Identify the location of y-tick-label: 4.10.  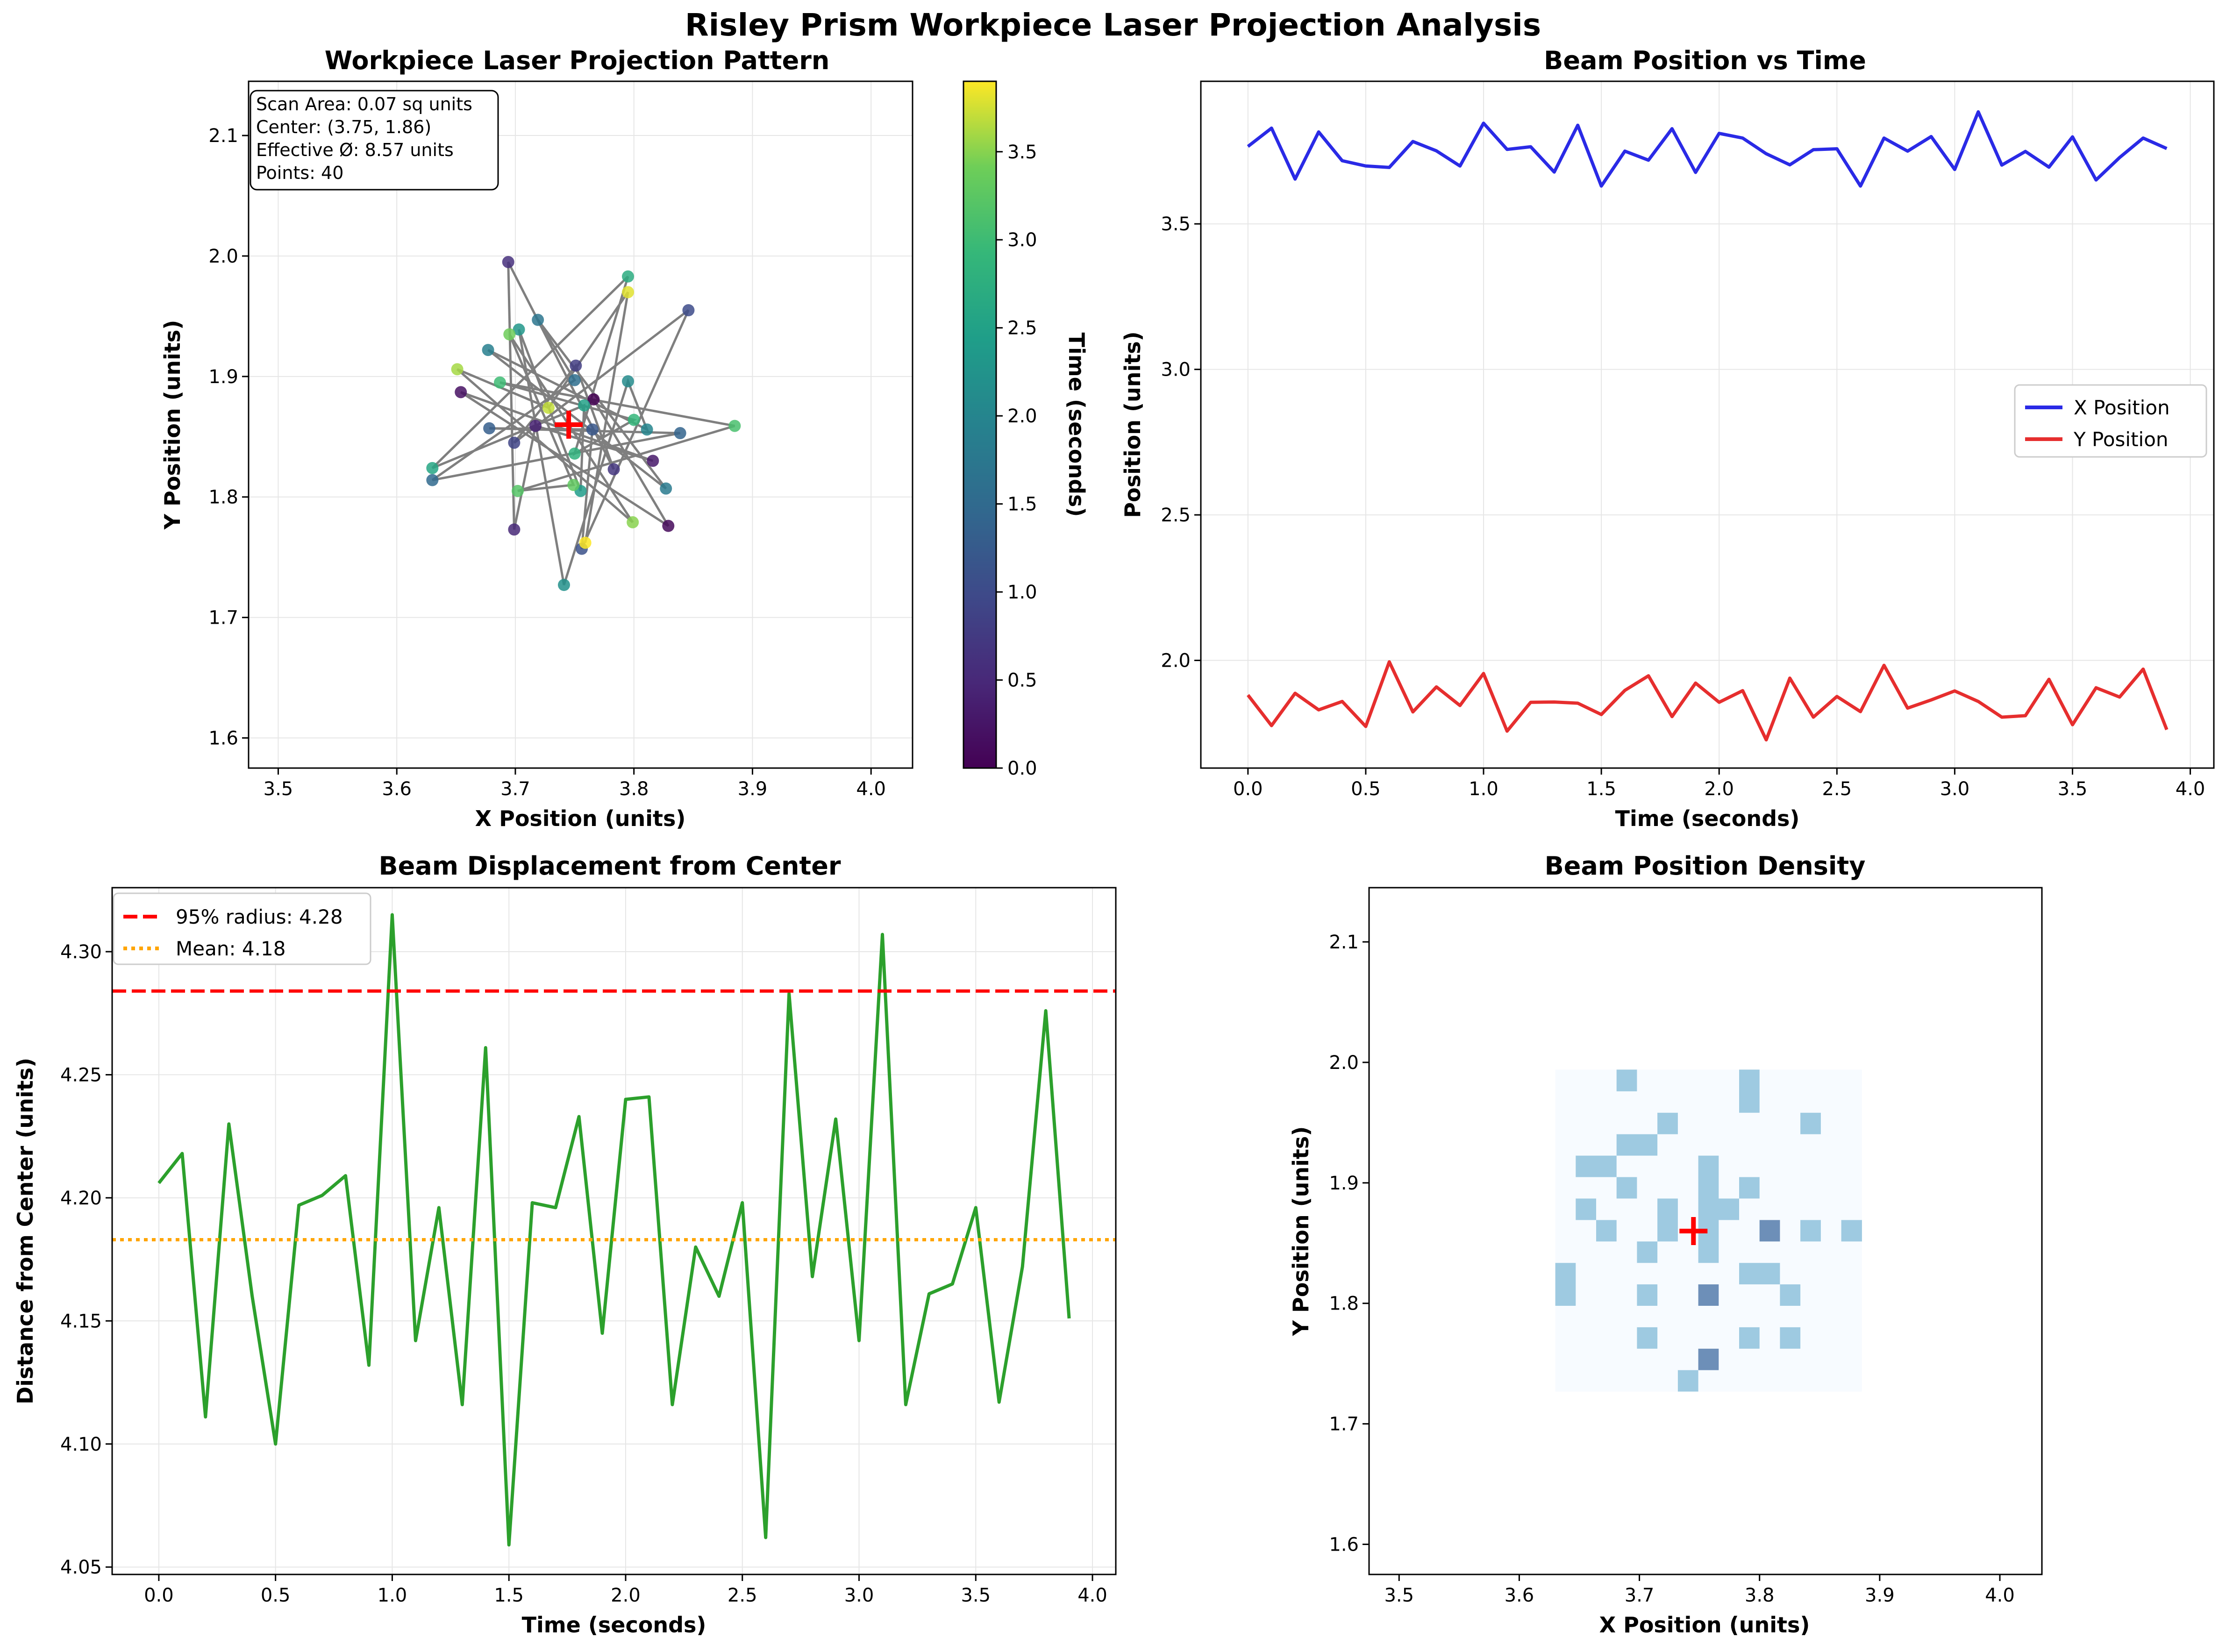
(81, 1445).